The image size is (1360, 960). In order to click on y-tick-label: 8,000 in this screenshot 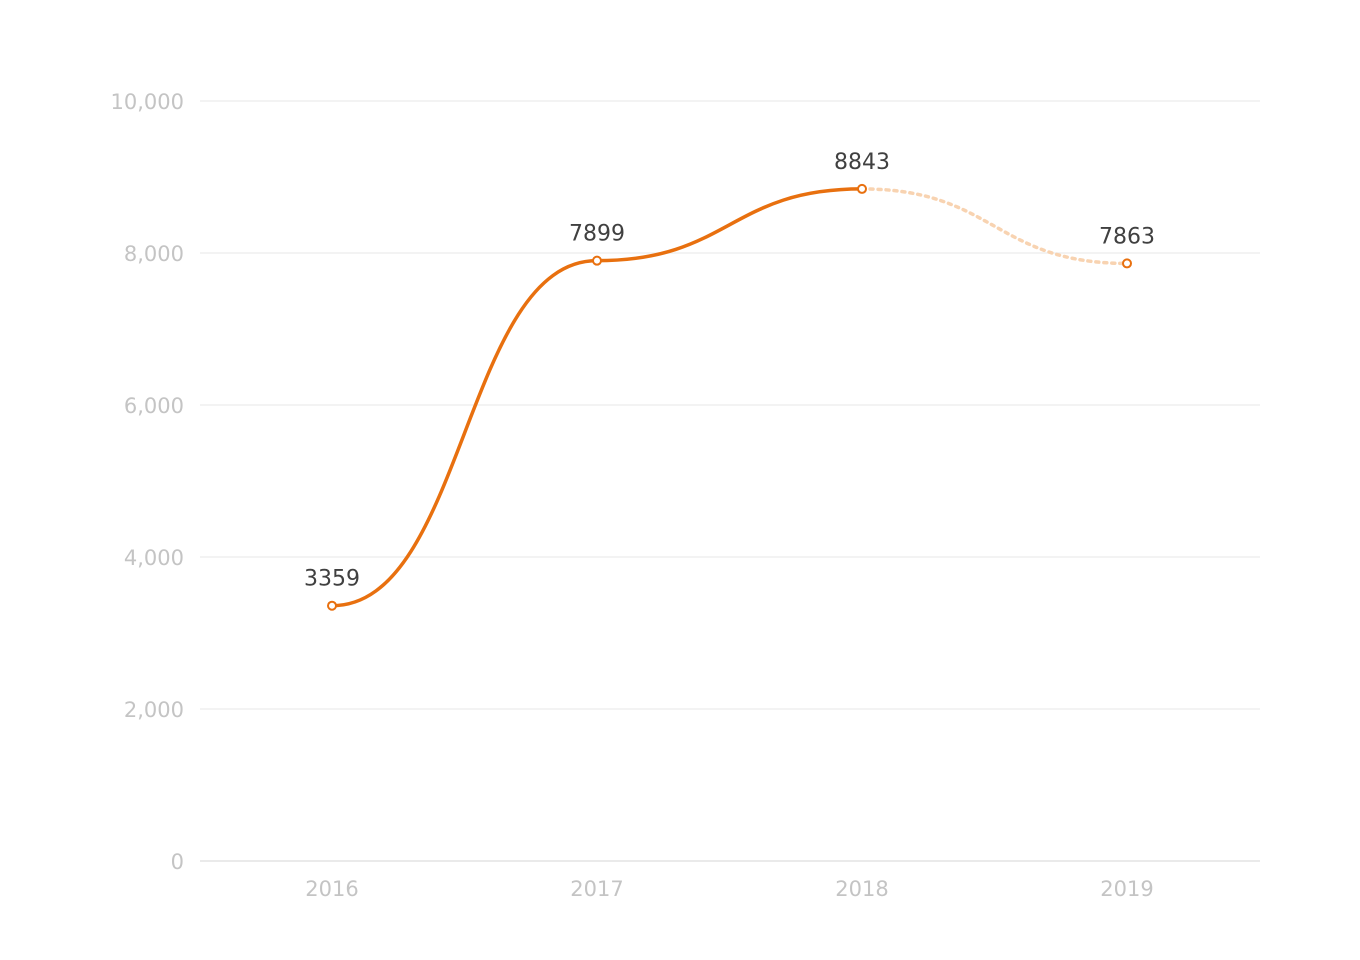, I will do `click(154, 254)`.